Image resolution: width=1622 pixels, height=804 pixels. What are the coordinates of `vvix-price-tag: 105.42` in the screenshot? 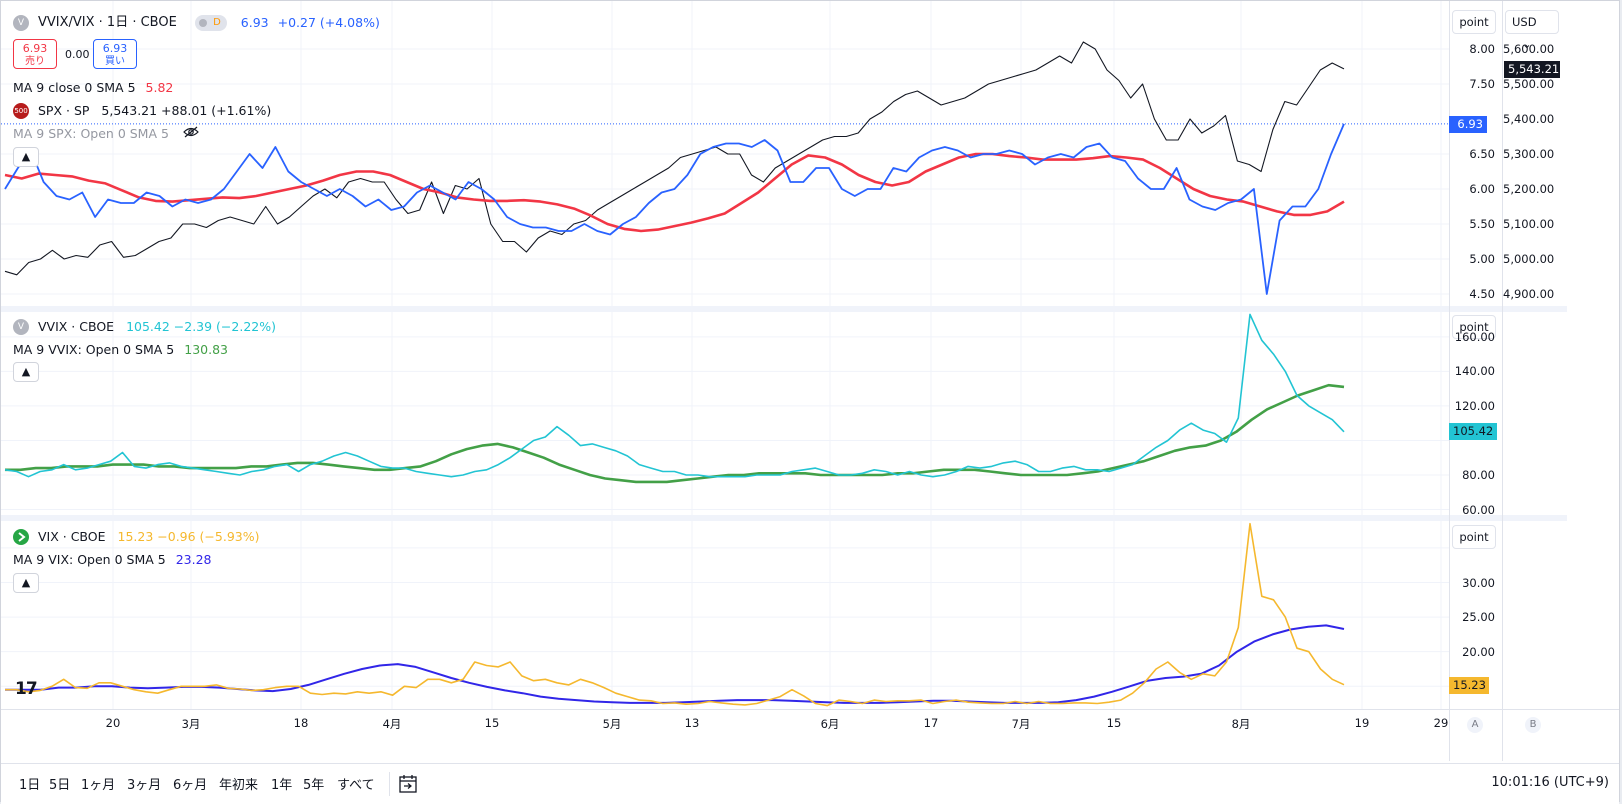 It's located at (1473, 432).